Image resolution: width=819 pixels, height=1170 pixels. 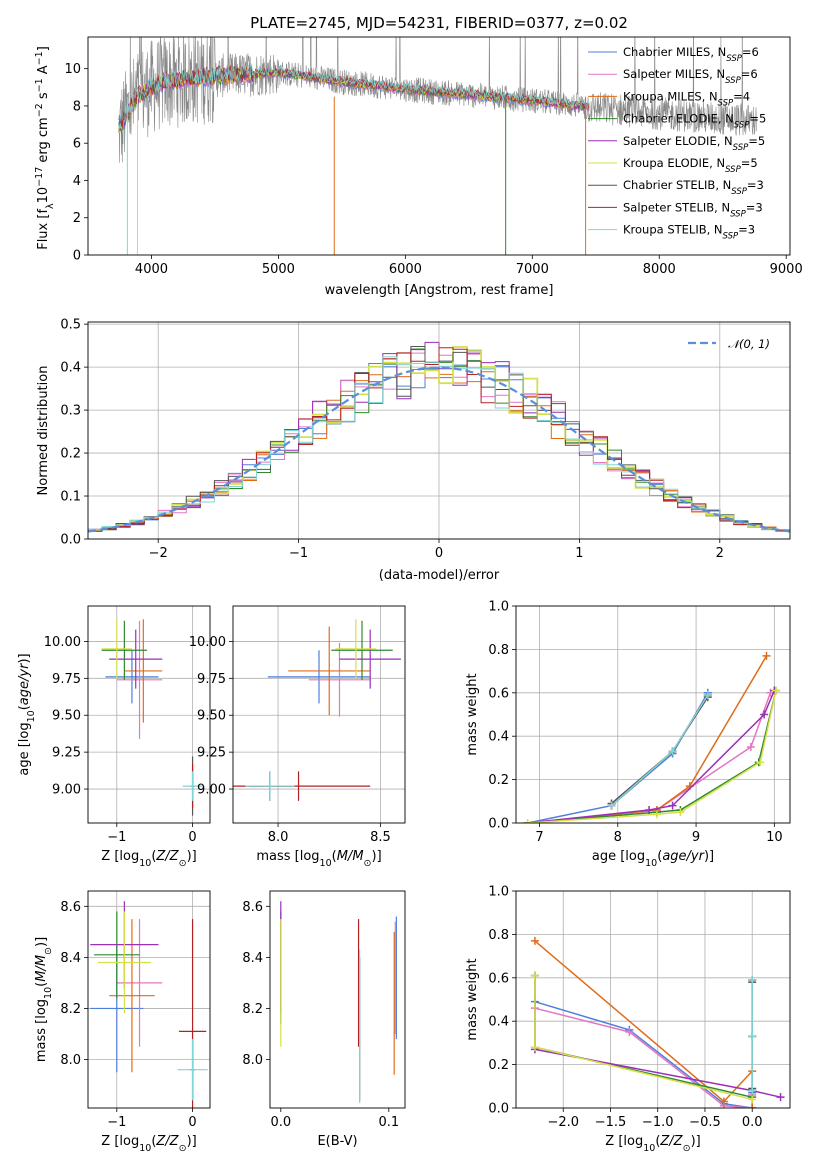 I want to click on y-axis-label: Flux [fλ10−17 erg cm−2 s−1 A−1], so click(x=45, y=148).